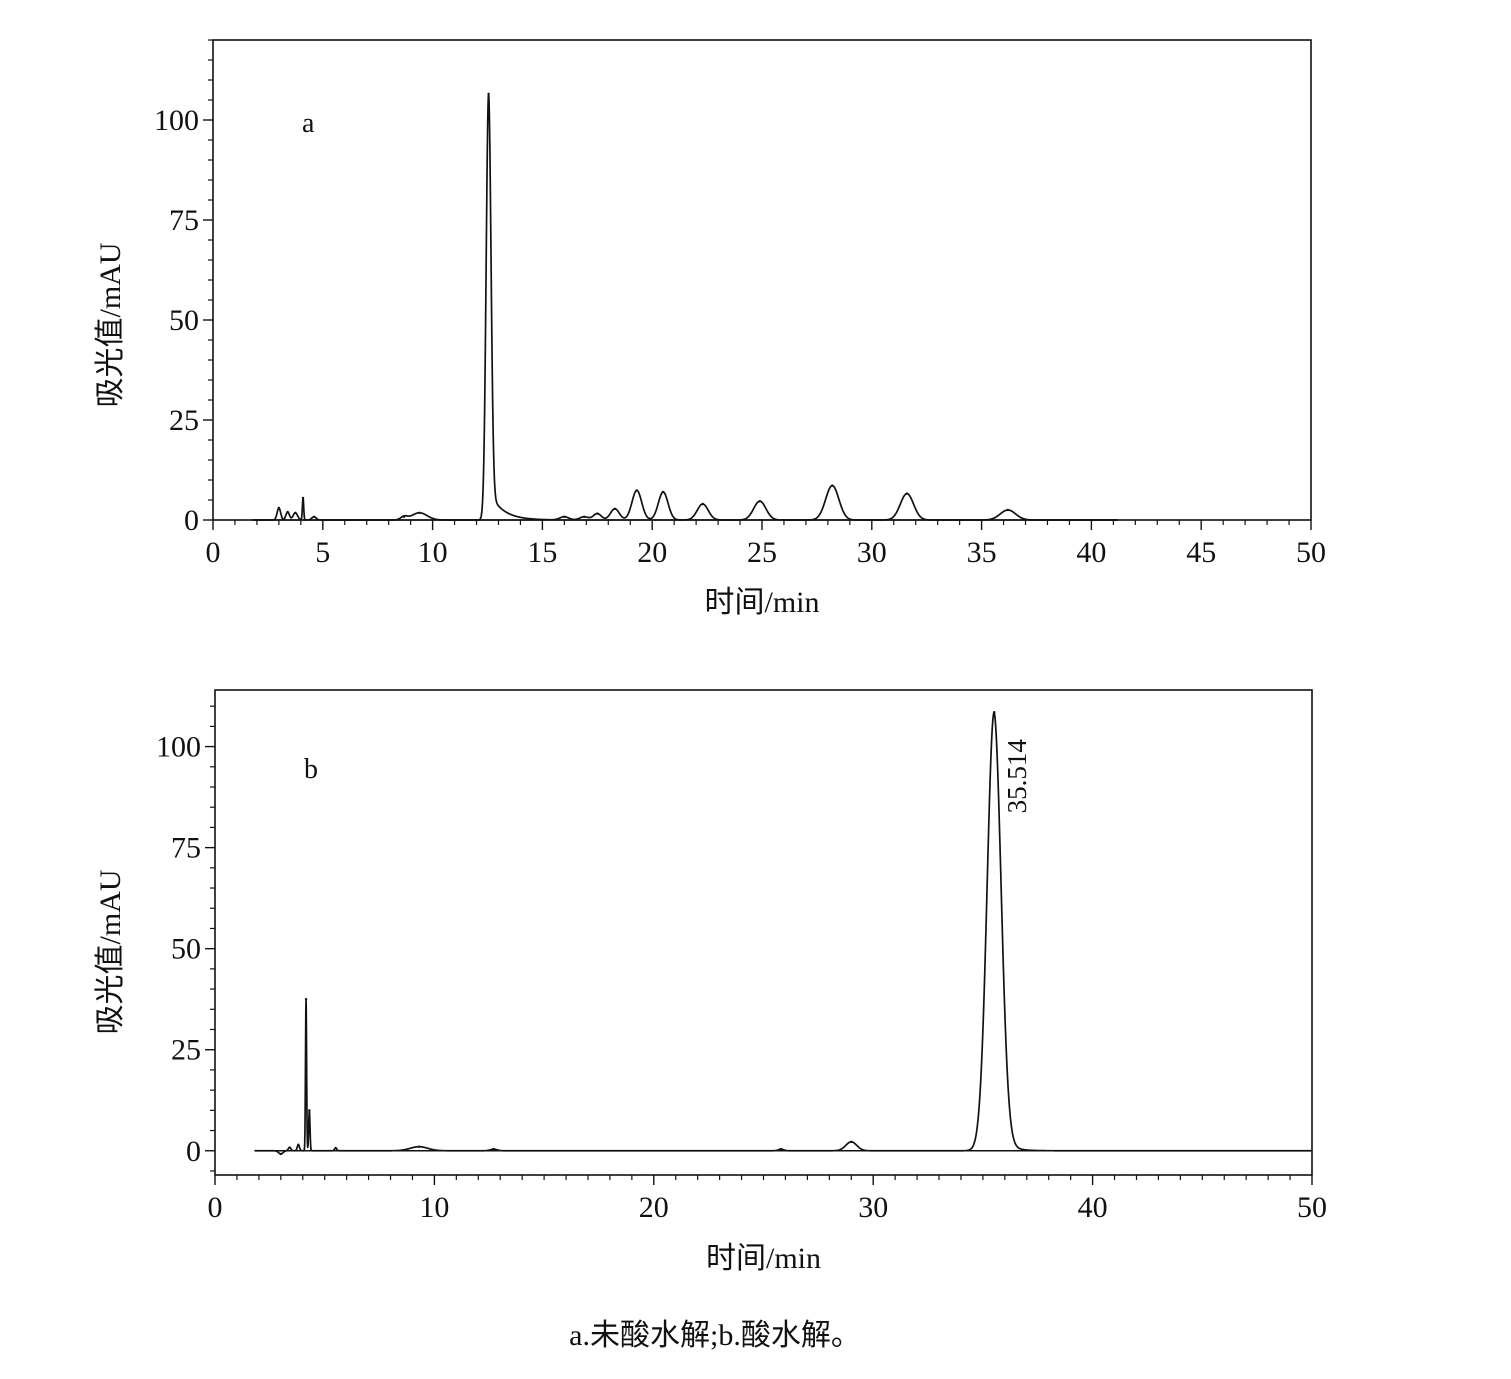 Image resolution: width=1511 pixels, height=1379 pixels. I want to click on x-tick-label: 35, so click(982, 552).